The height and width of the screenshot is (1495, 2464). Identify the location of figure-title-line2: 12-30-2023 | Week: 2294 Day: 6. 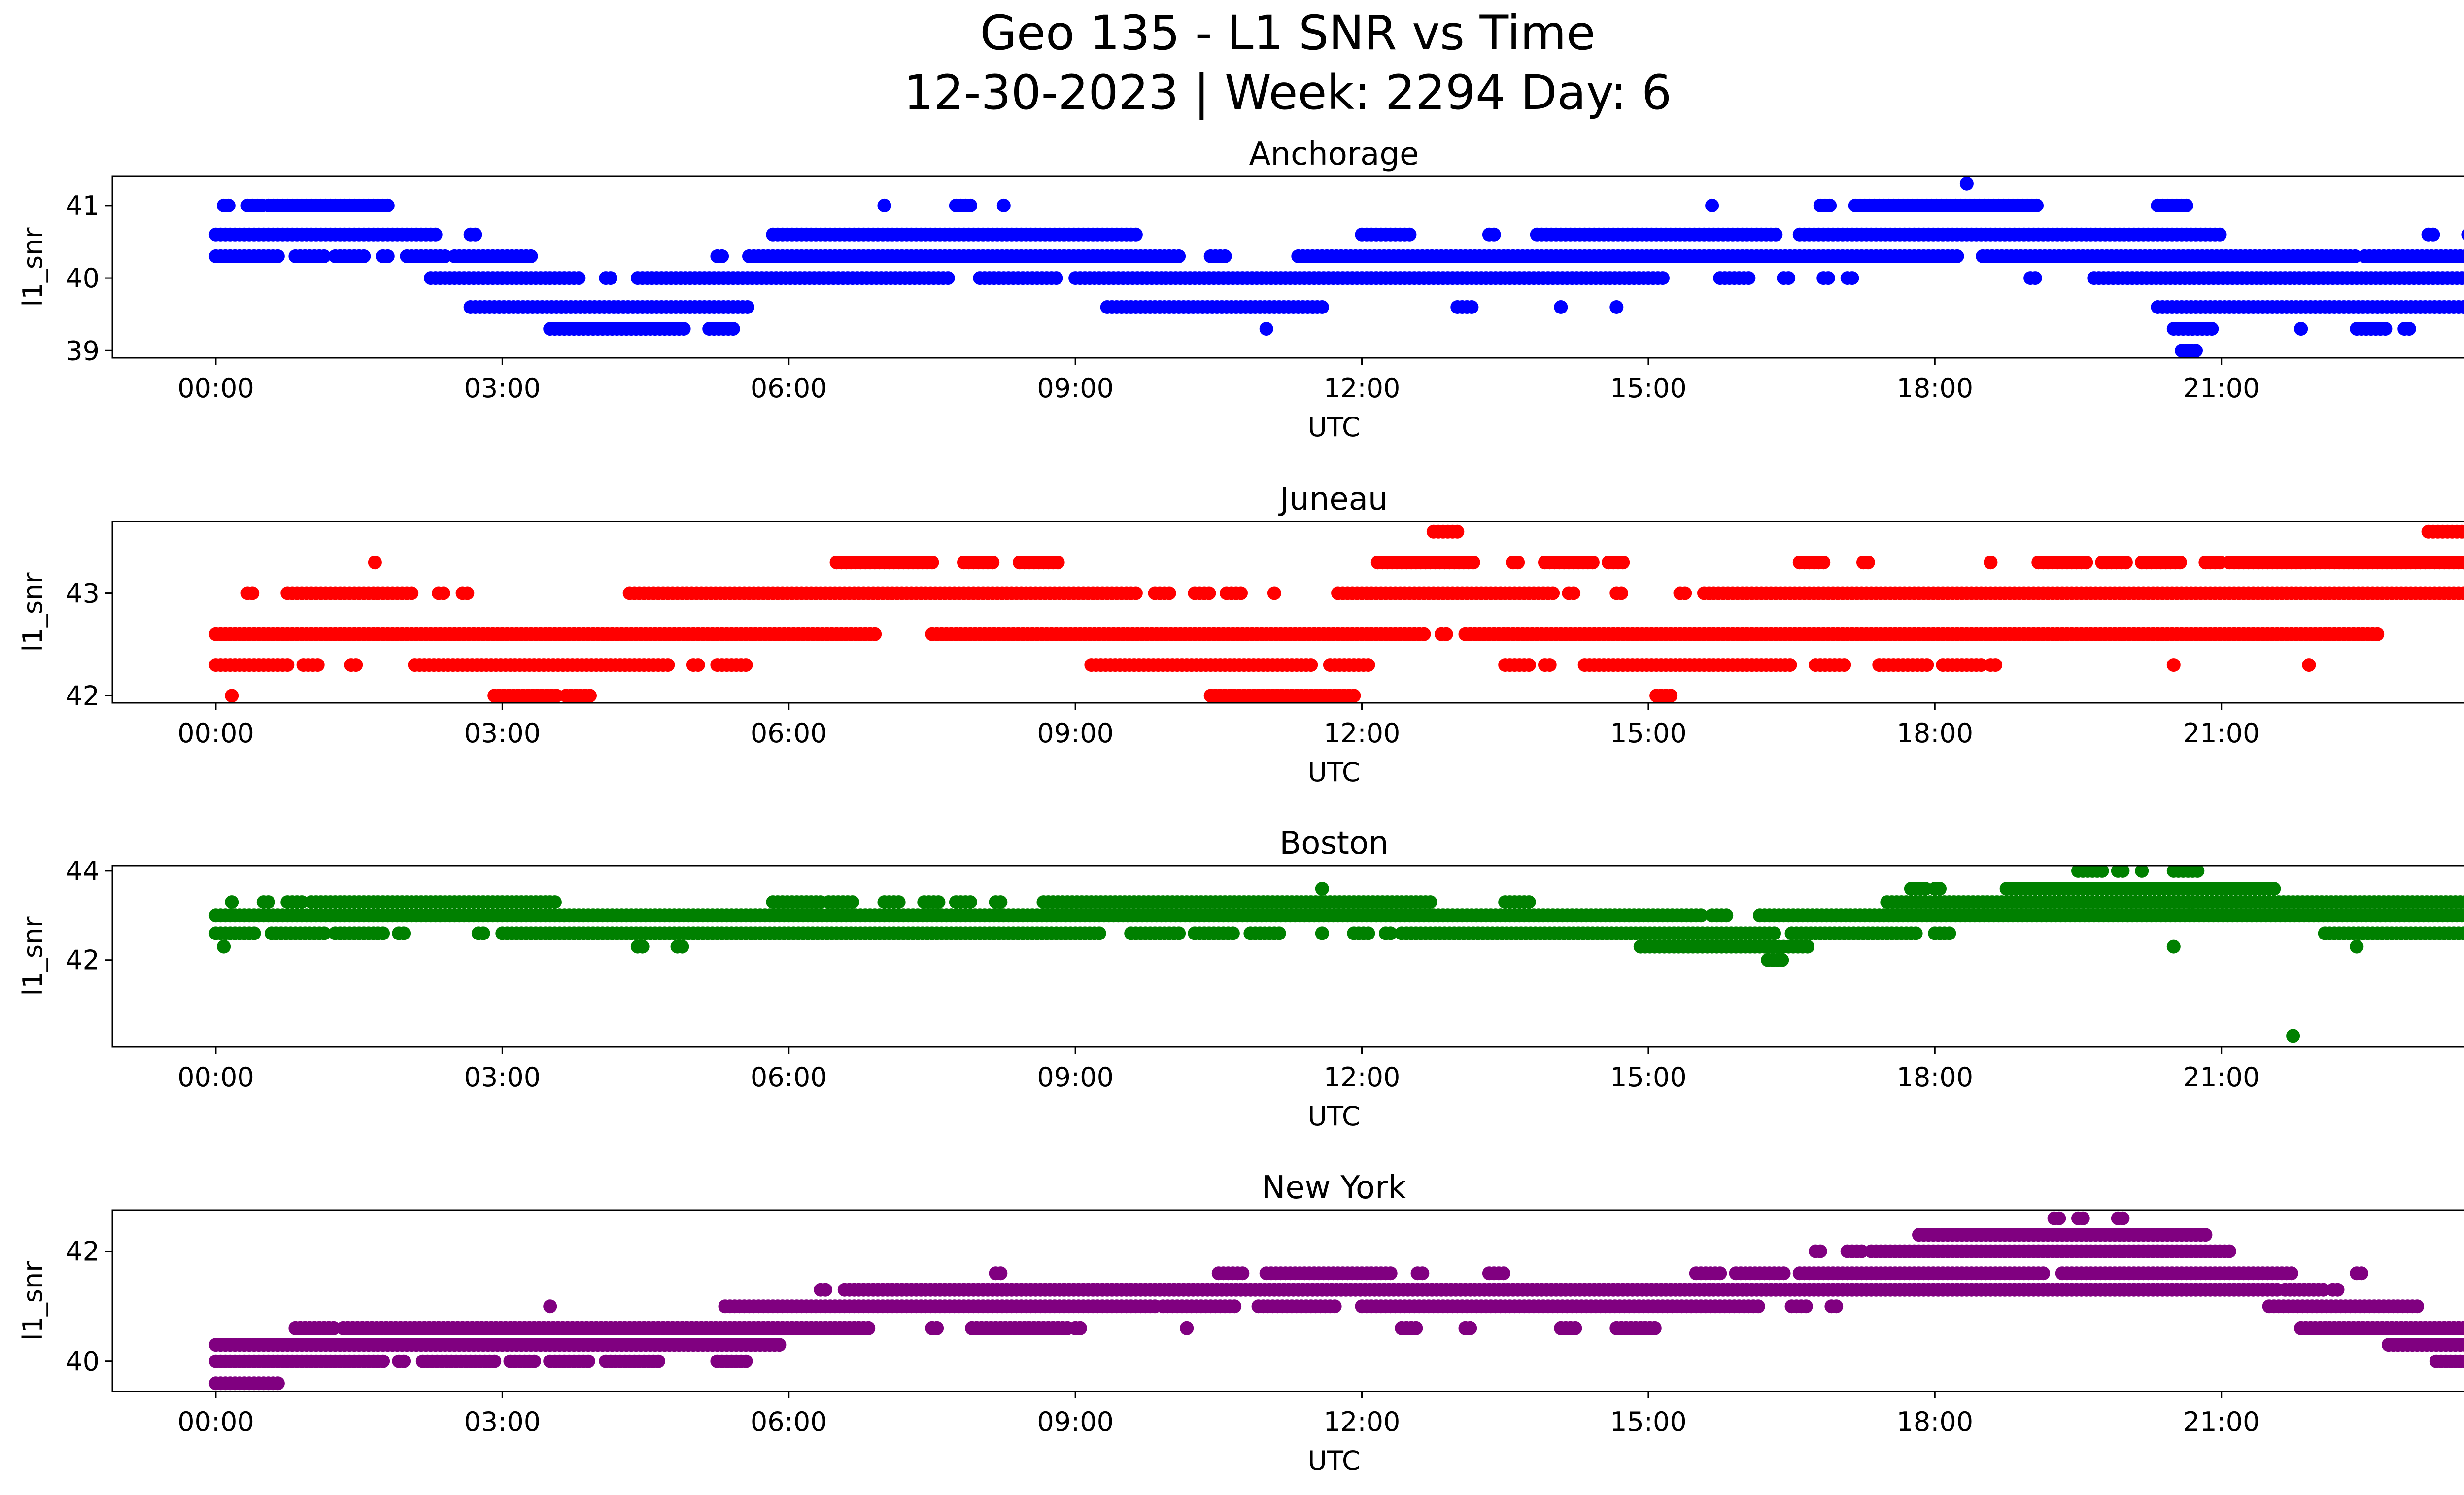
(1288, 93).